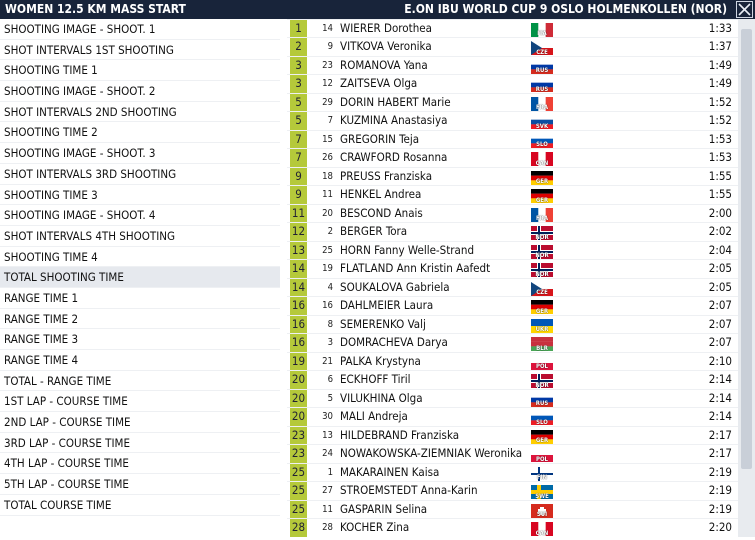 This screenshot has height=540, width=755. I want to click on menu-item: SHOOTING TIME 3, so click(140, 195).